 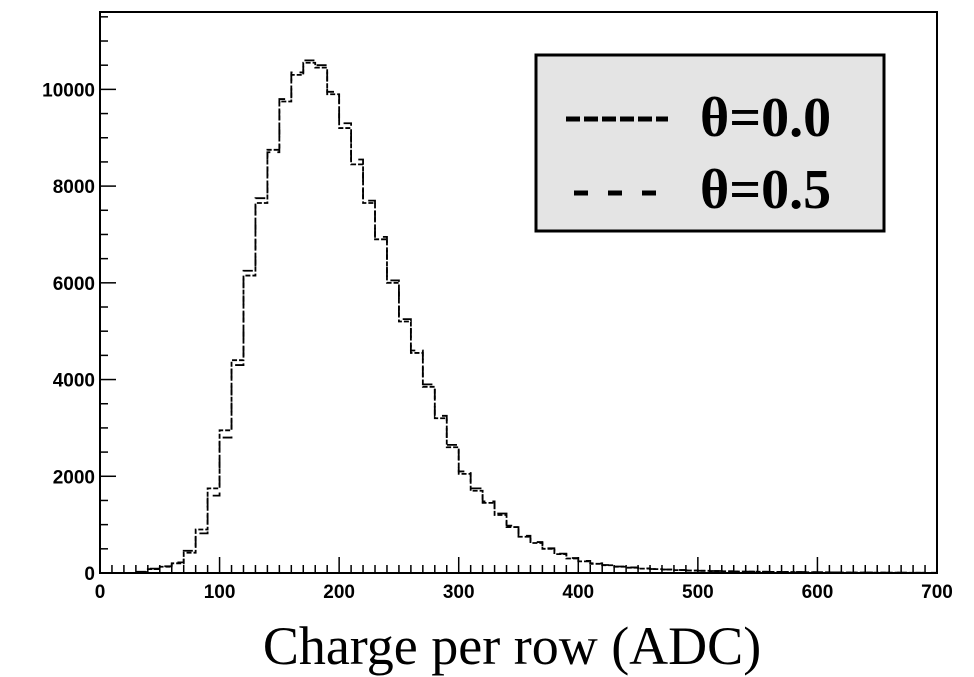 What do you see at coordinates (765, 118) in the screenshot?
I see `legend-label-series-1: θ=0.0` at bounding box center [765, 118].